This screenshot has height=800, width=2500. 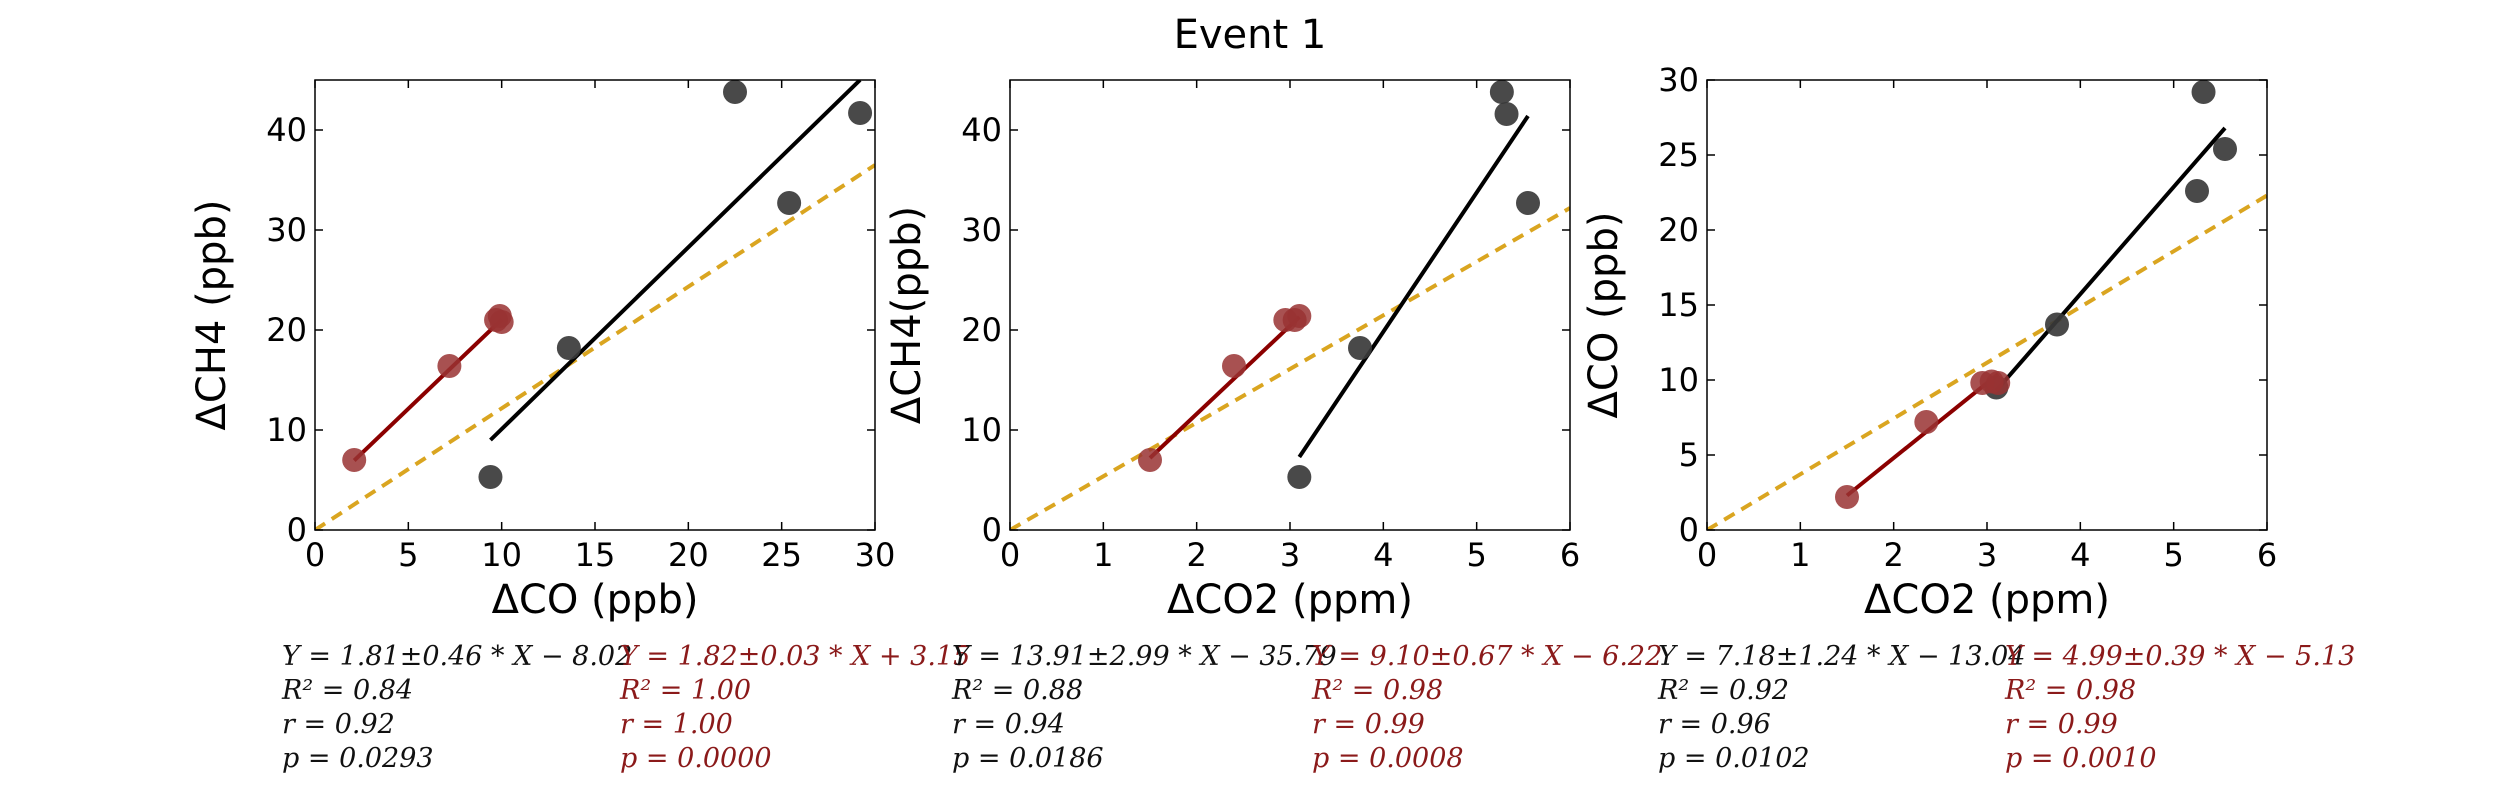 What do you see at coordinates (795, 656) in the screenshot?
I see `stats-equation: Y = 1.82±0.03 * X + 3.15` at bounding box center [795, 656].